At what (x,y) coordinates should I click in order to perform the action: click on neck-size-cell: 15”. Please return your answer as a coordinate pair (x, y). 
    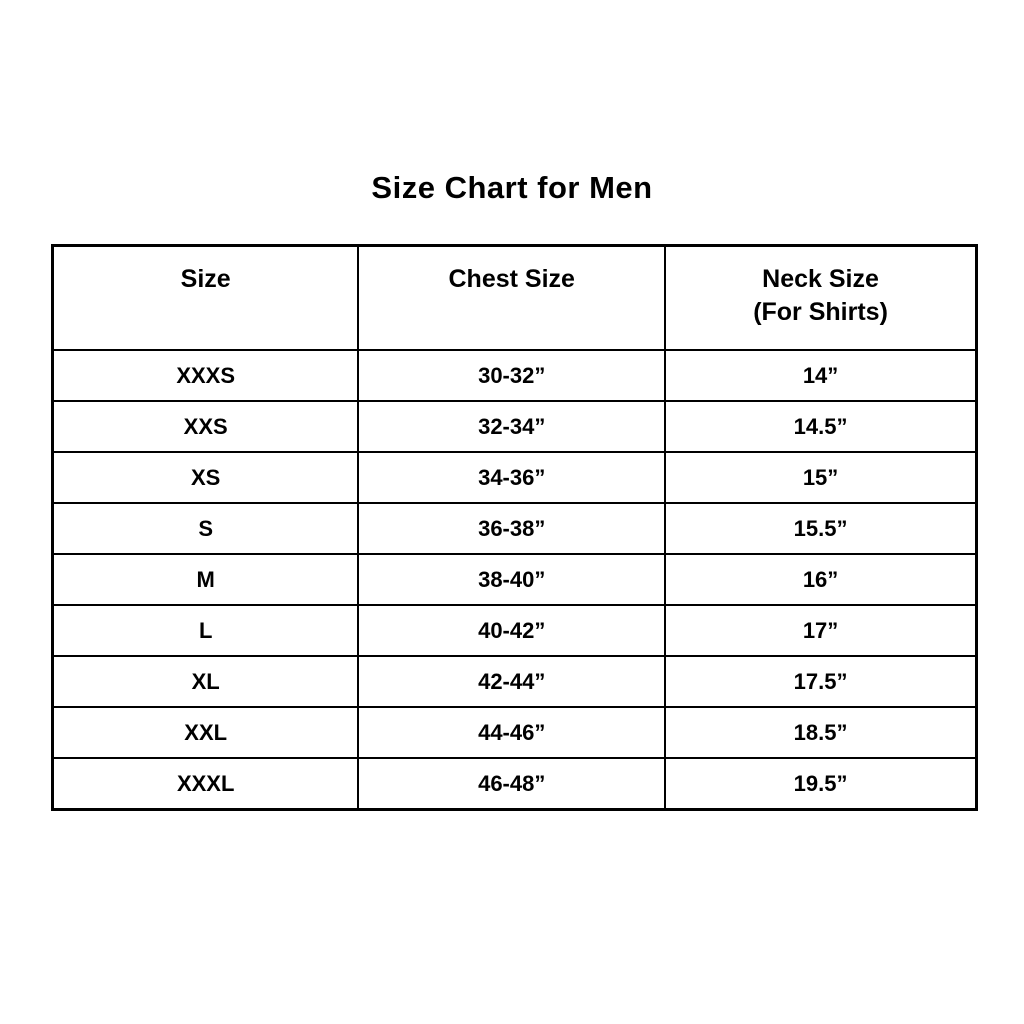
    Looking at the image, I should click on (821, 477).